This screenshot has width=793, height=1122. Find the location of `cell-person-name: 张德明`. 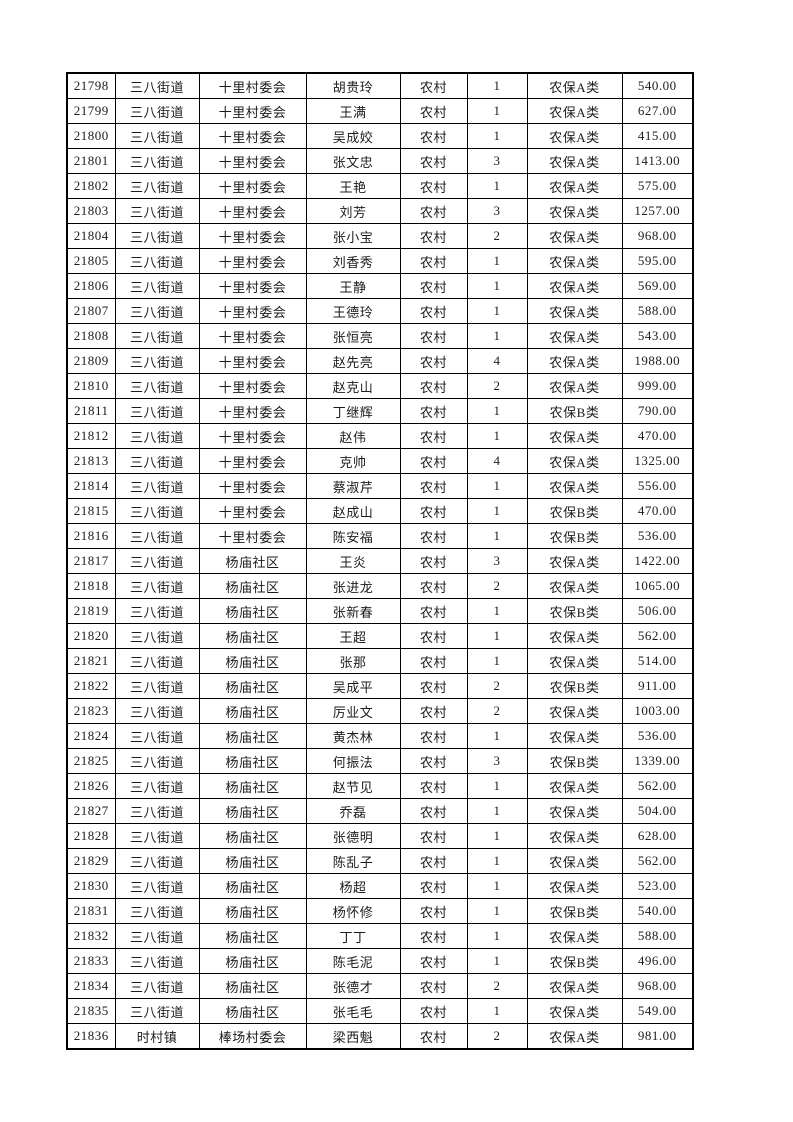

cell-person-name: 张德明 is located at coordinates (353, 836).